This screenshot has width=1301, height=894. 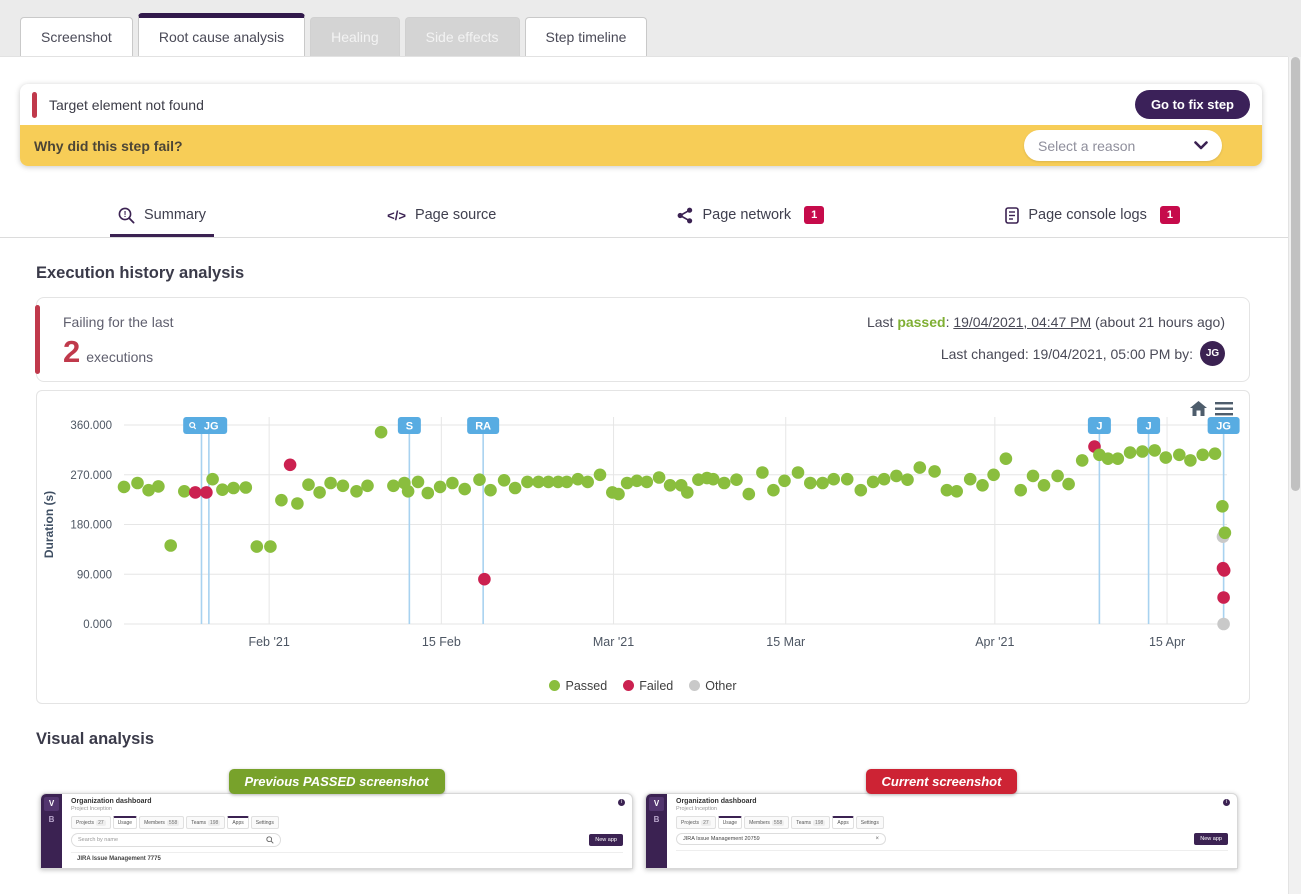 What do you see at coordinates (91, 476) in the screenshot?
I see `svg-text: 270.000` at bounding box center [91, 476].